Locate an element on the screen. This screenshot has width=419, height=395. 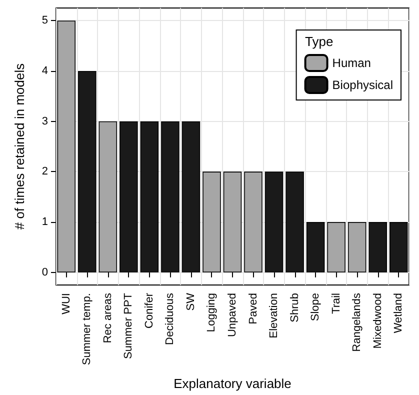
x-tick-label: Summer temp. is located at coordinates (87, 329).